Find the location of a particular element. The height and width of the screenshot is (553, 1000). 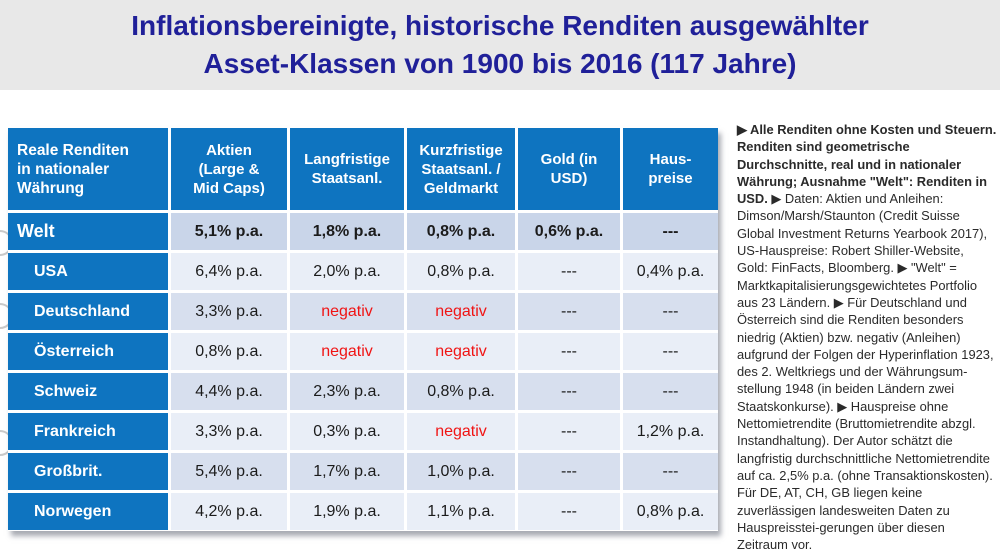

row-label-schweiz: Schweiz is located at coordinates (88, 391).